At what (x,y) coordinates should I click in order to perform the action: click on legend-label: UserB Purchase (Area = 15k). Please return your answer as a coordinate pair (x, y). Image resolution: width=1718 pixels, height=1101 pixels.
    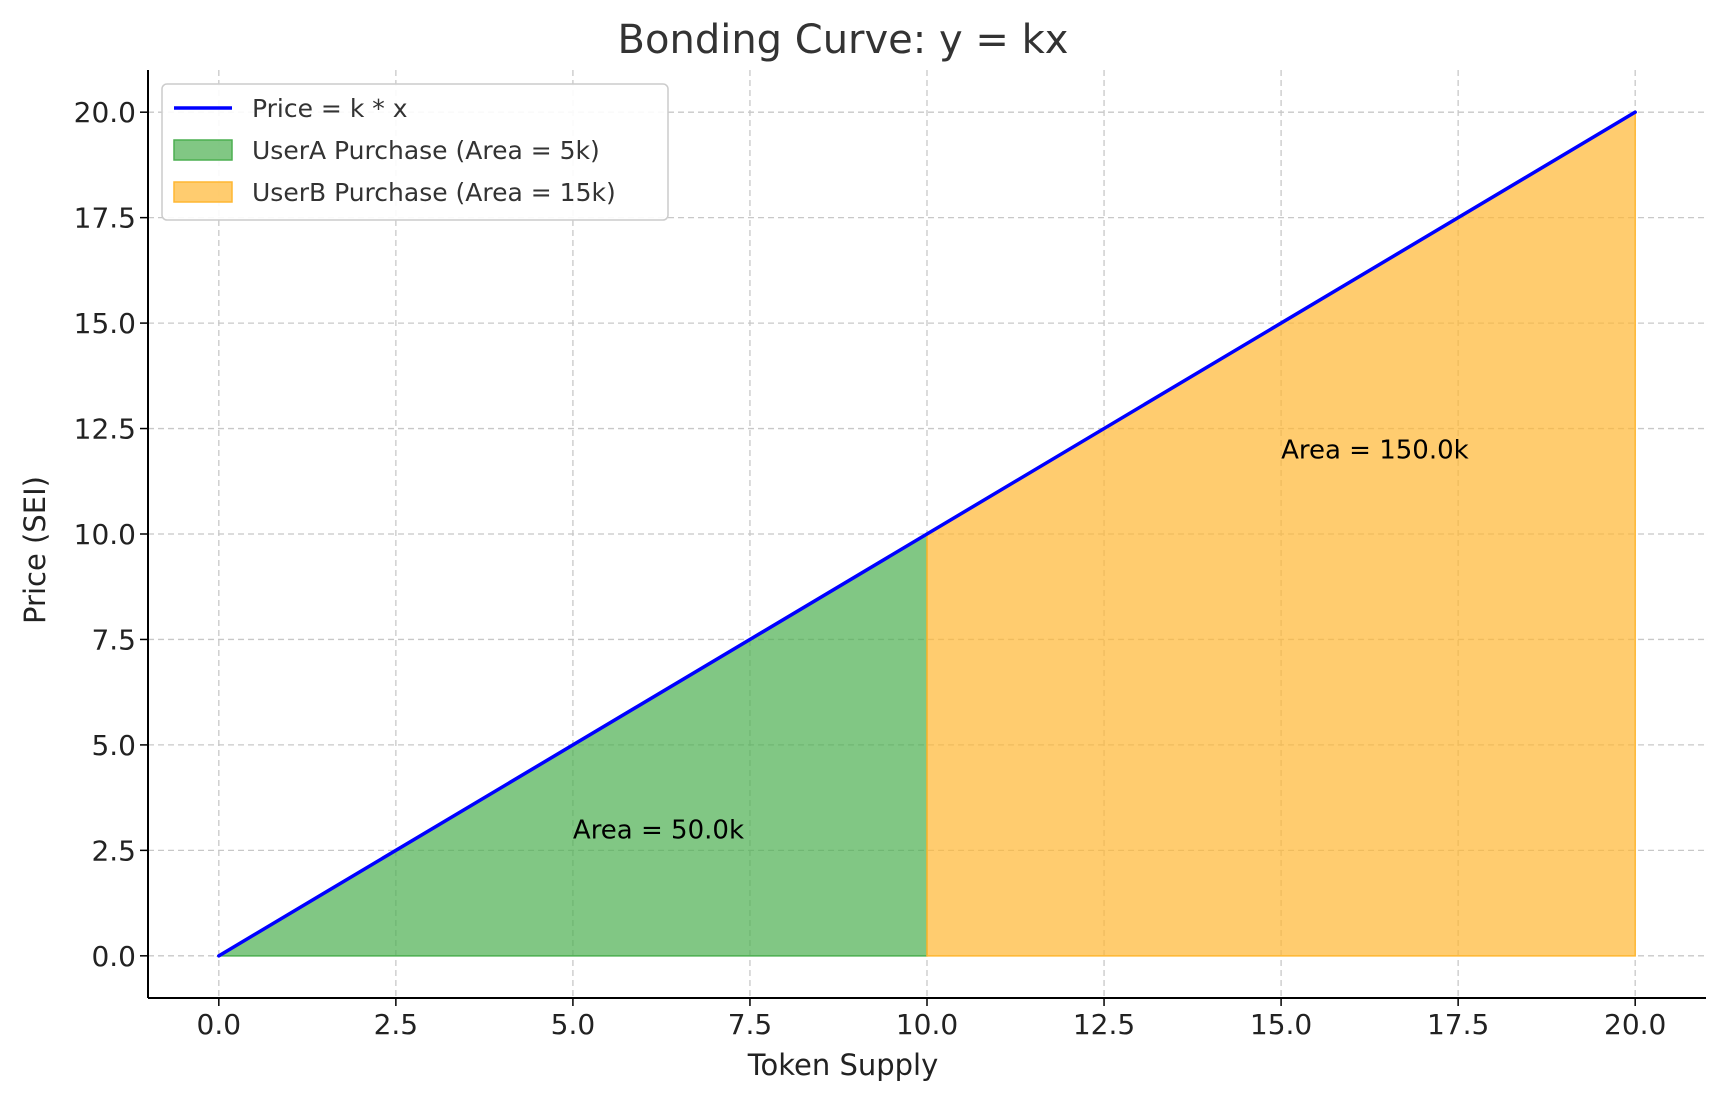
    Looking at the image, I should click on (434, 192).